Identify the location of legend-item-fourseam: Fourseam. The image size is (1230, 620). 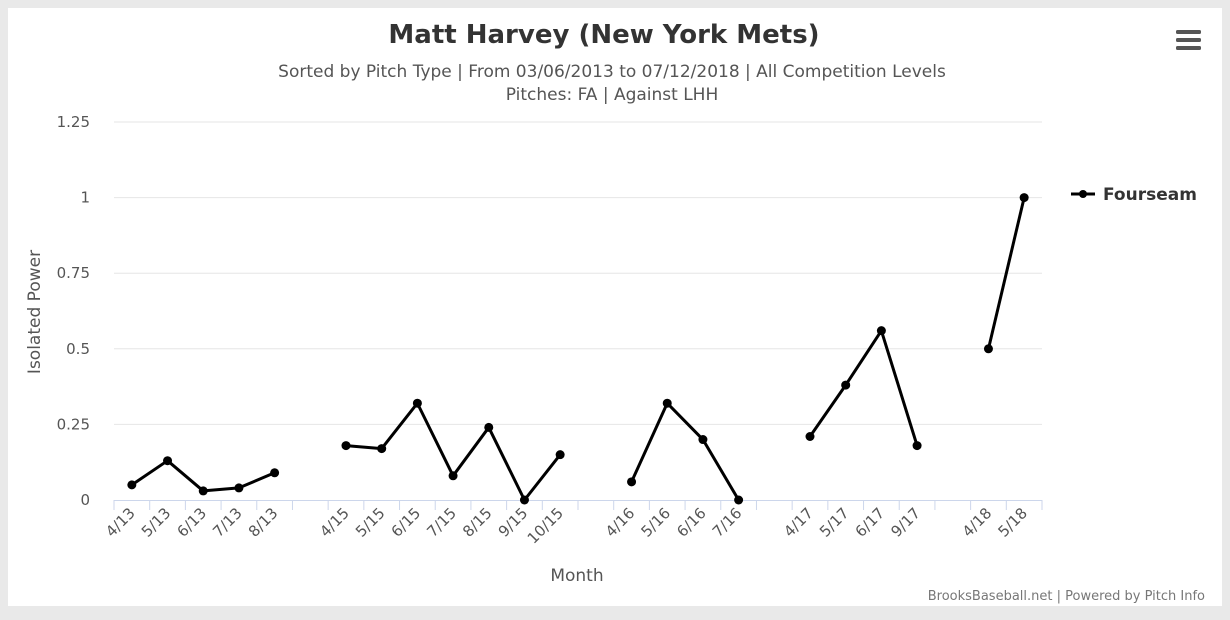
(1134, 195).